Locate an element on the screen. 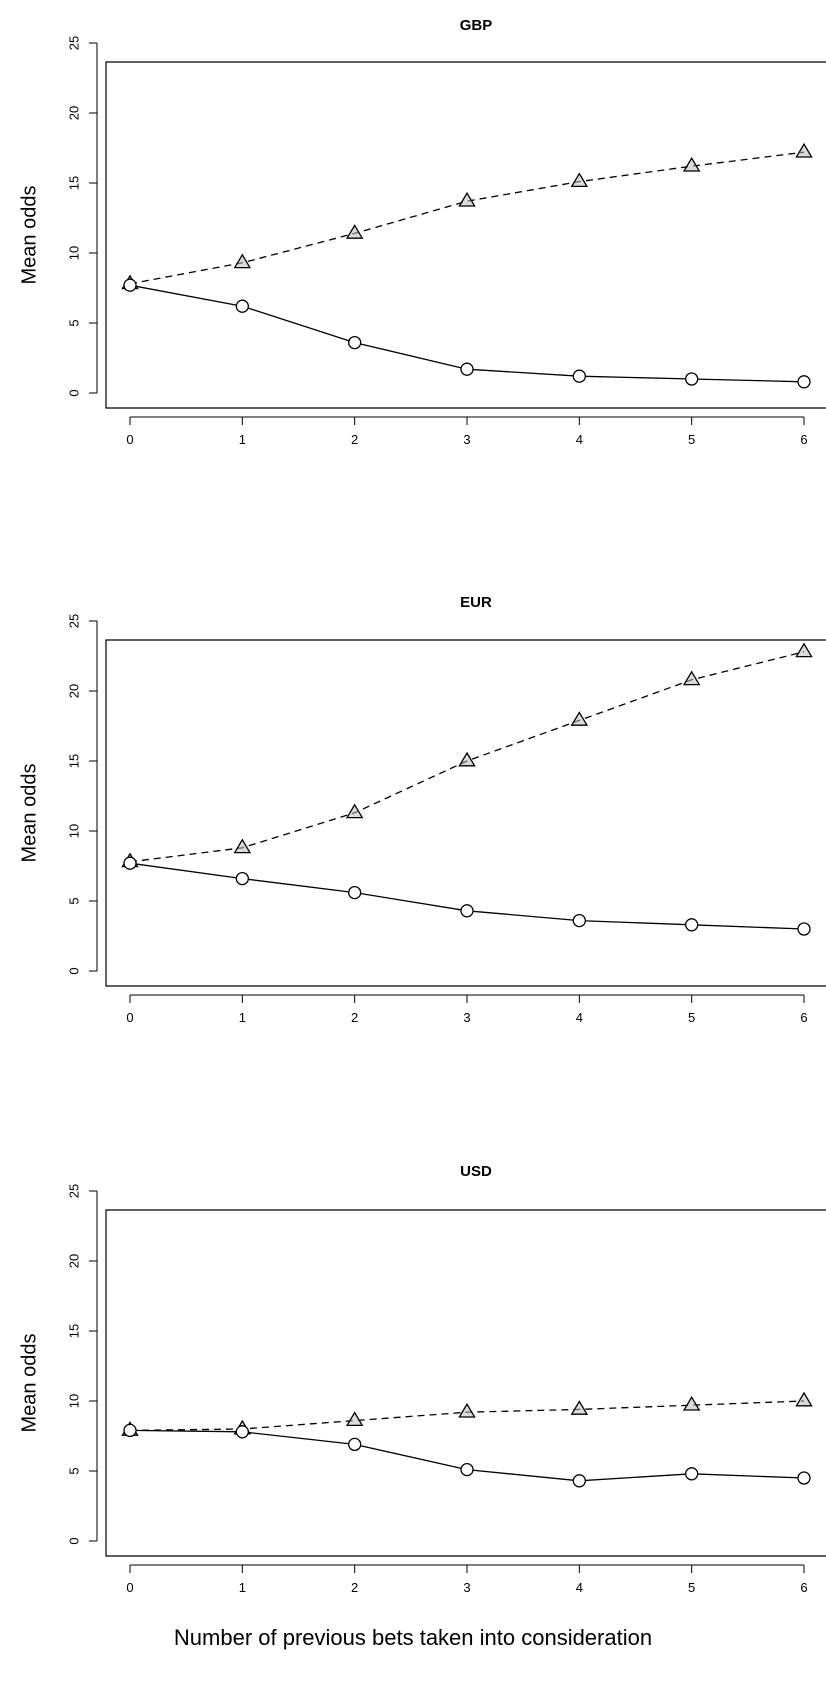 This screenshot has width=826, height=1684. chart-title: USD is located at coordinates (476, 1171).